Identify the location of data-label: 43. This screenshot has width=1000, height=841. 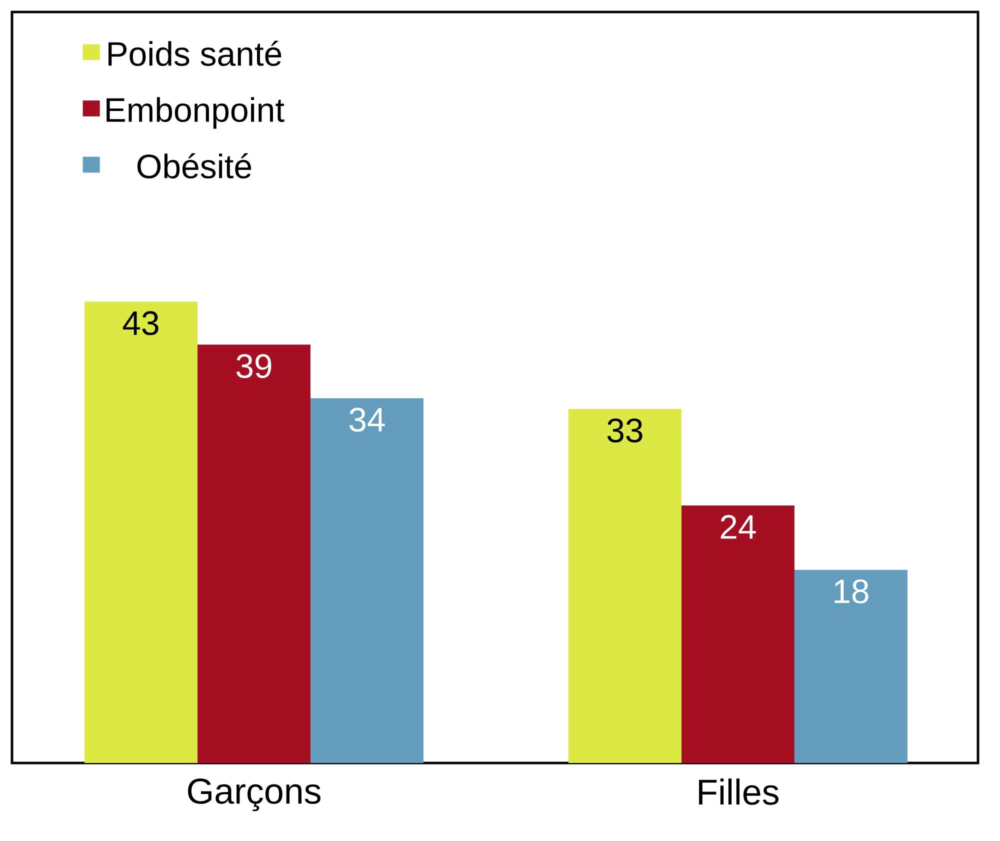
(140, 323).